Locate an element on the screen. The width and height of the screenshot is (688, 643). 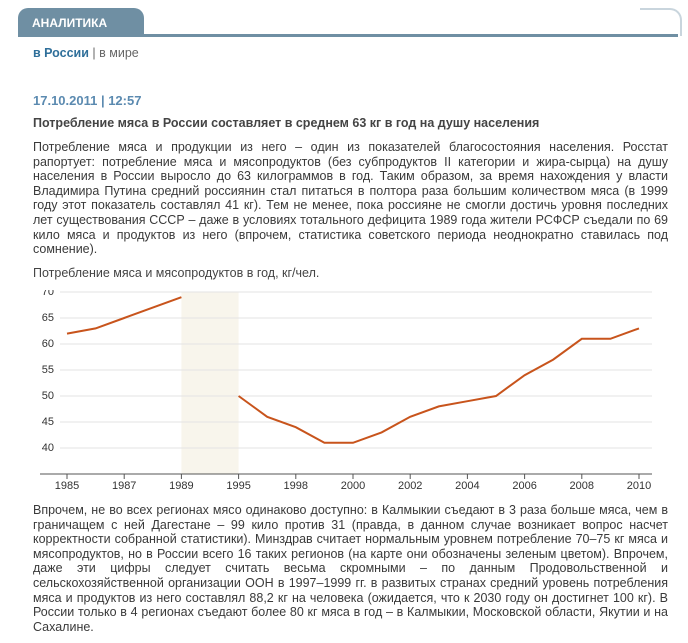
y-tick-label: 65 is located at coordinates (48, 318).